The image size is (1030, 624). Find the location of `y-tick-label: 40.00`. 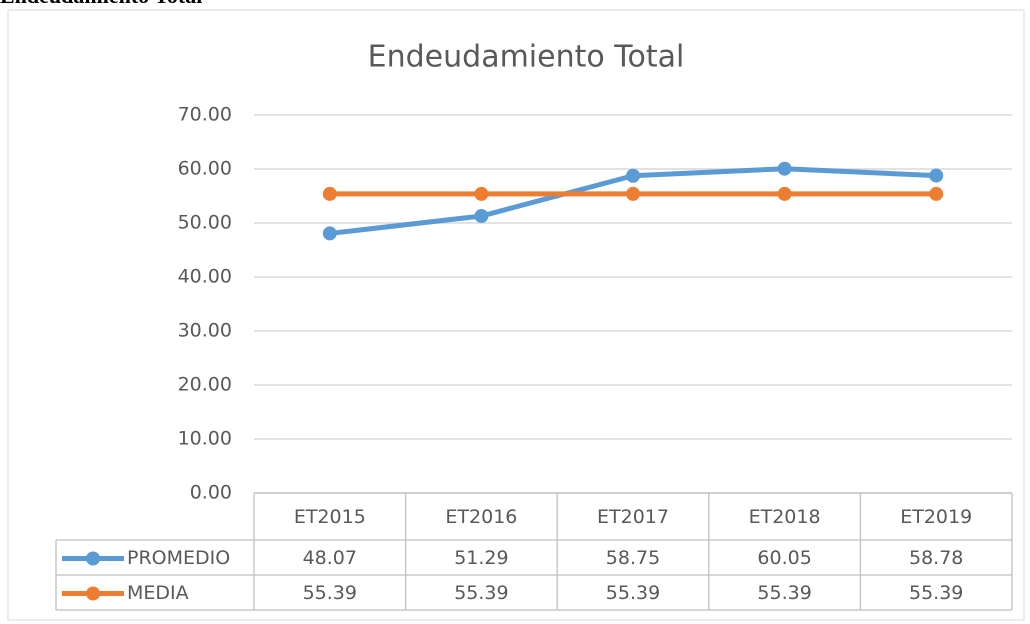

y-tick-label: 40.00 is located at coordinates (205, 277).